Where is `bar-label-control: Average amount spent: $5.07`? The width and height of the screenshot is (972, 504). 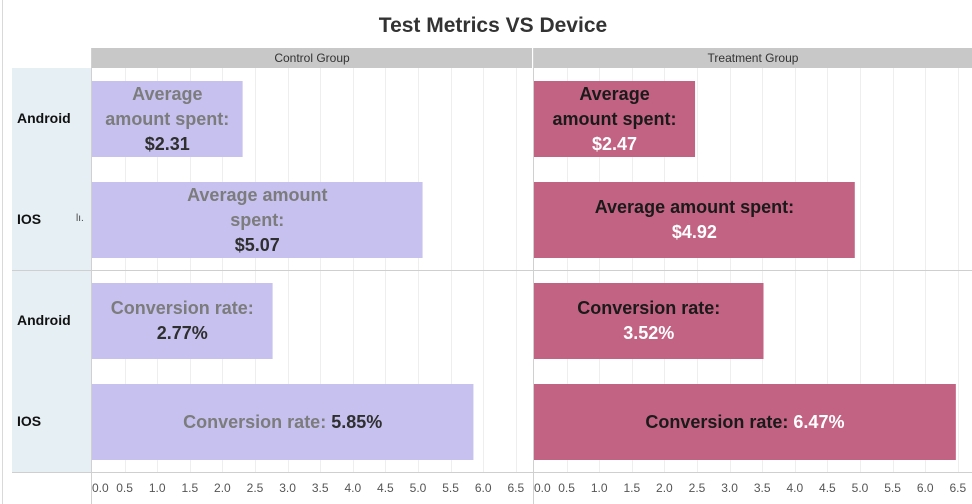 bar-label-control: Average amount spent: $5.07 is located at coordinates (257, 220).